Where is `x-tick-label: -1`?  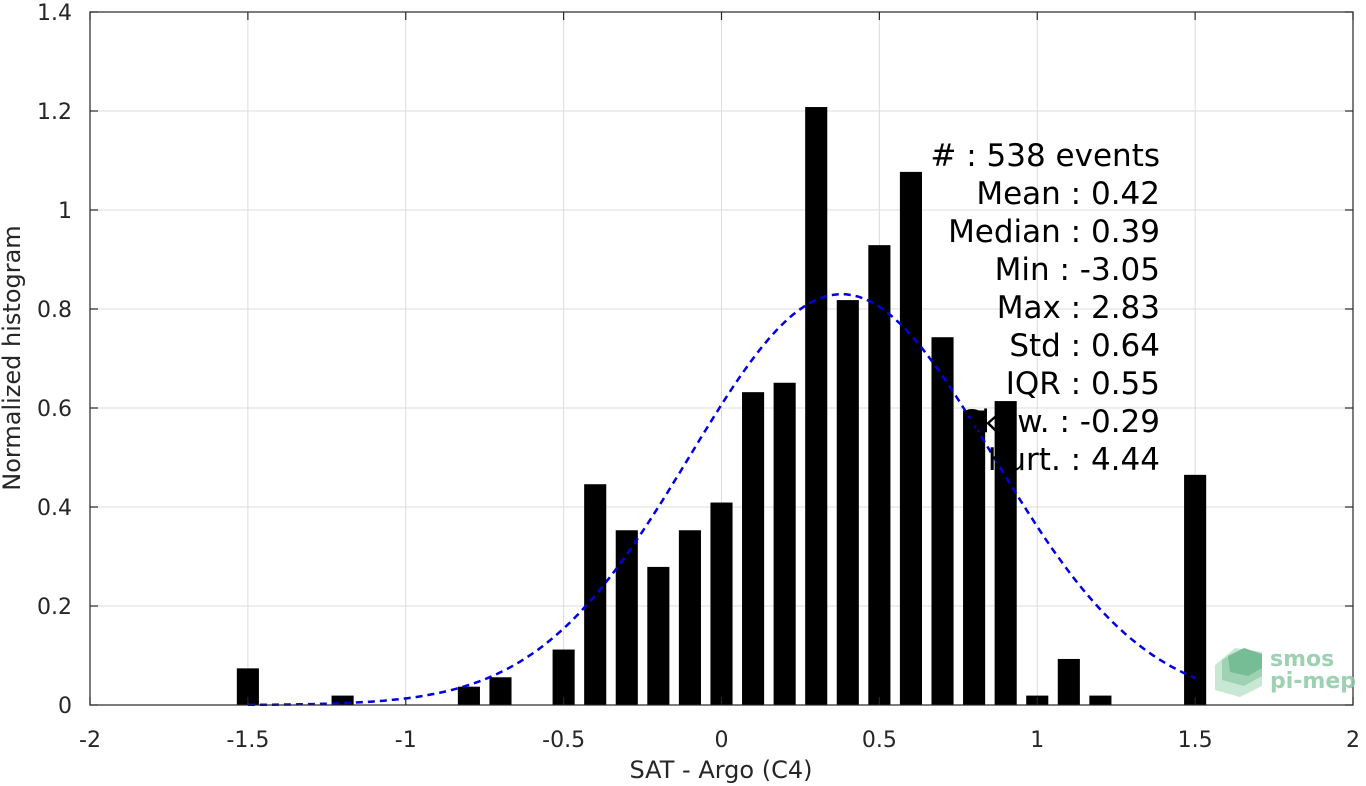
x-tick-label: -1 is located at coordinates (406, 740).